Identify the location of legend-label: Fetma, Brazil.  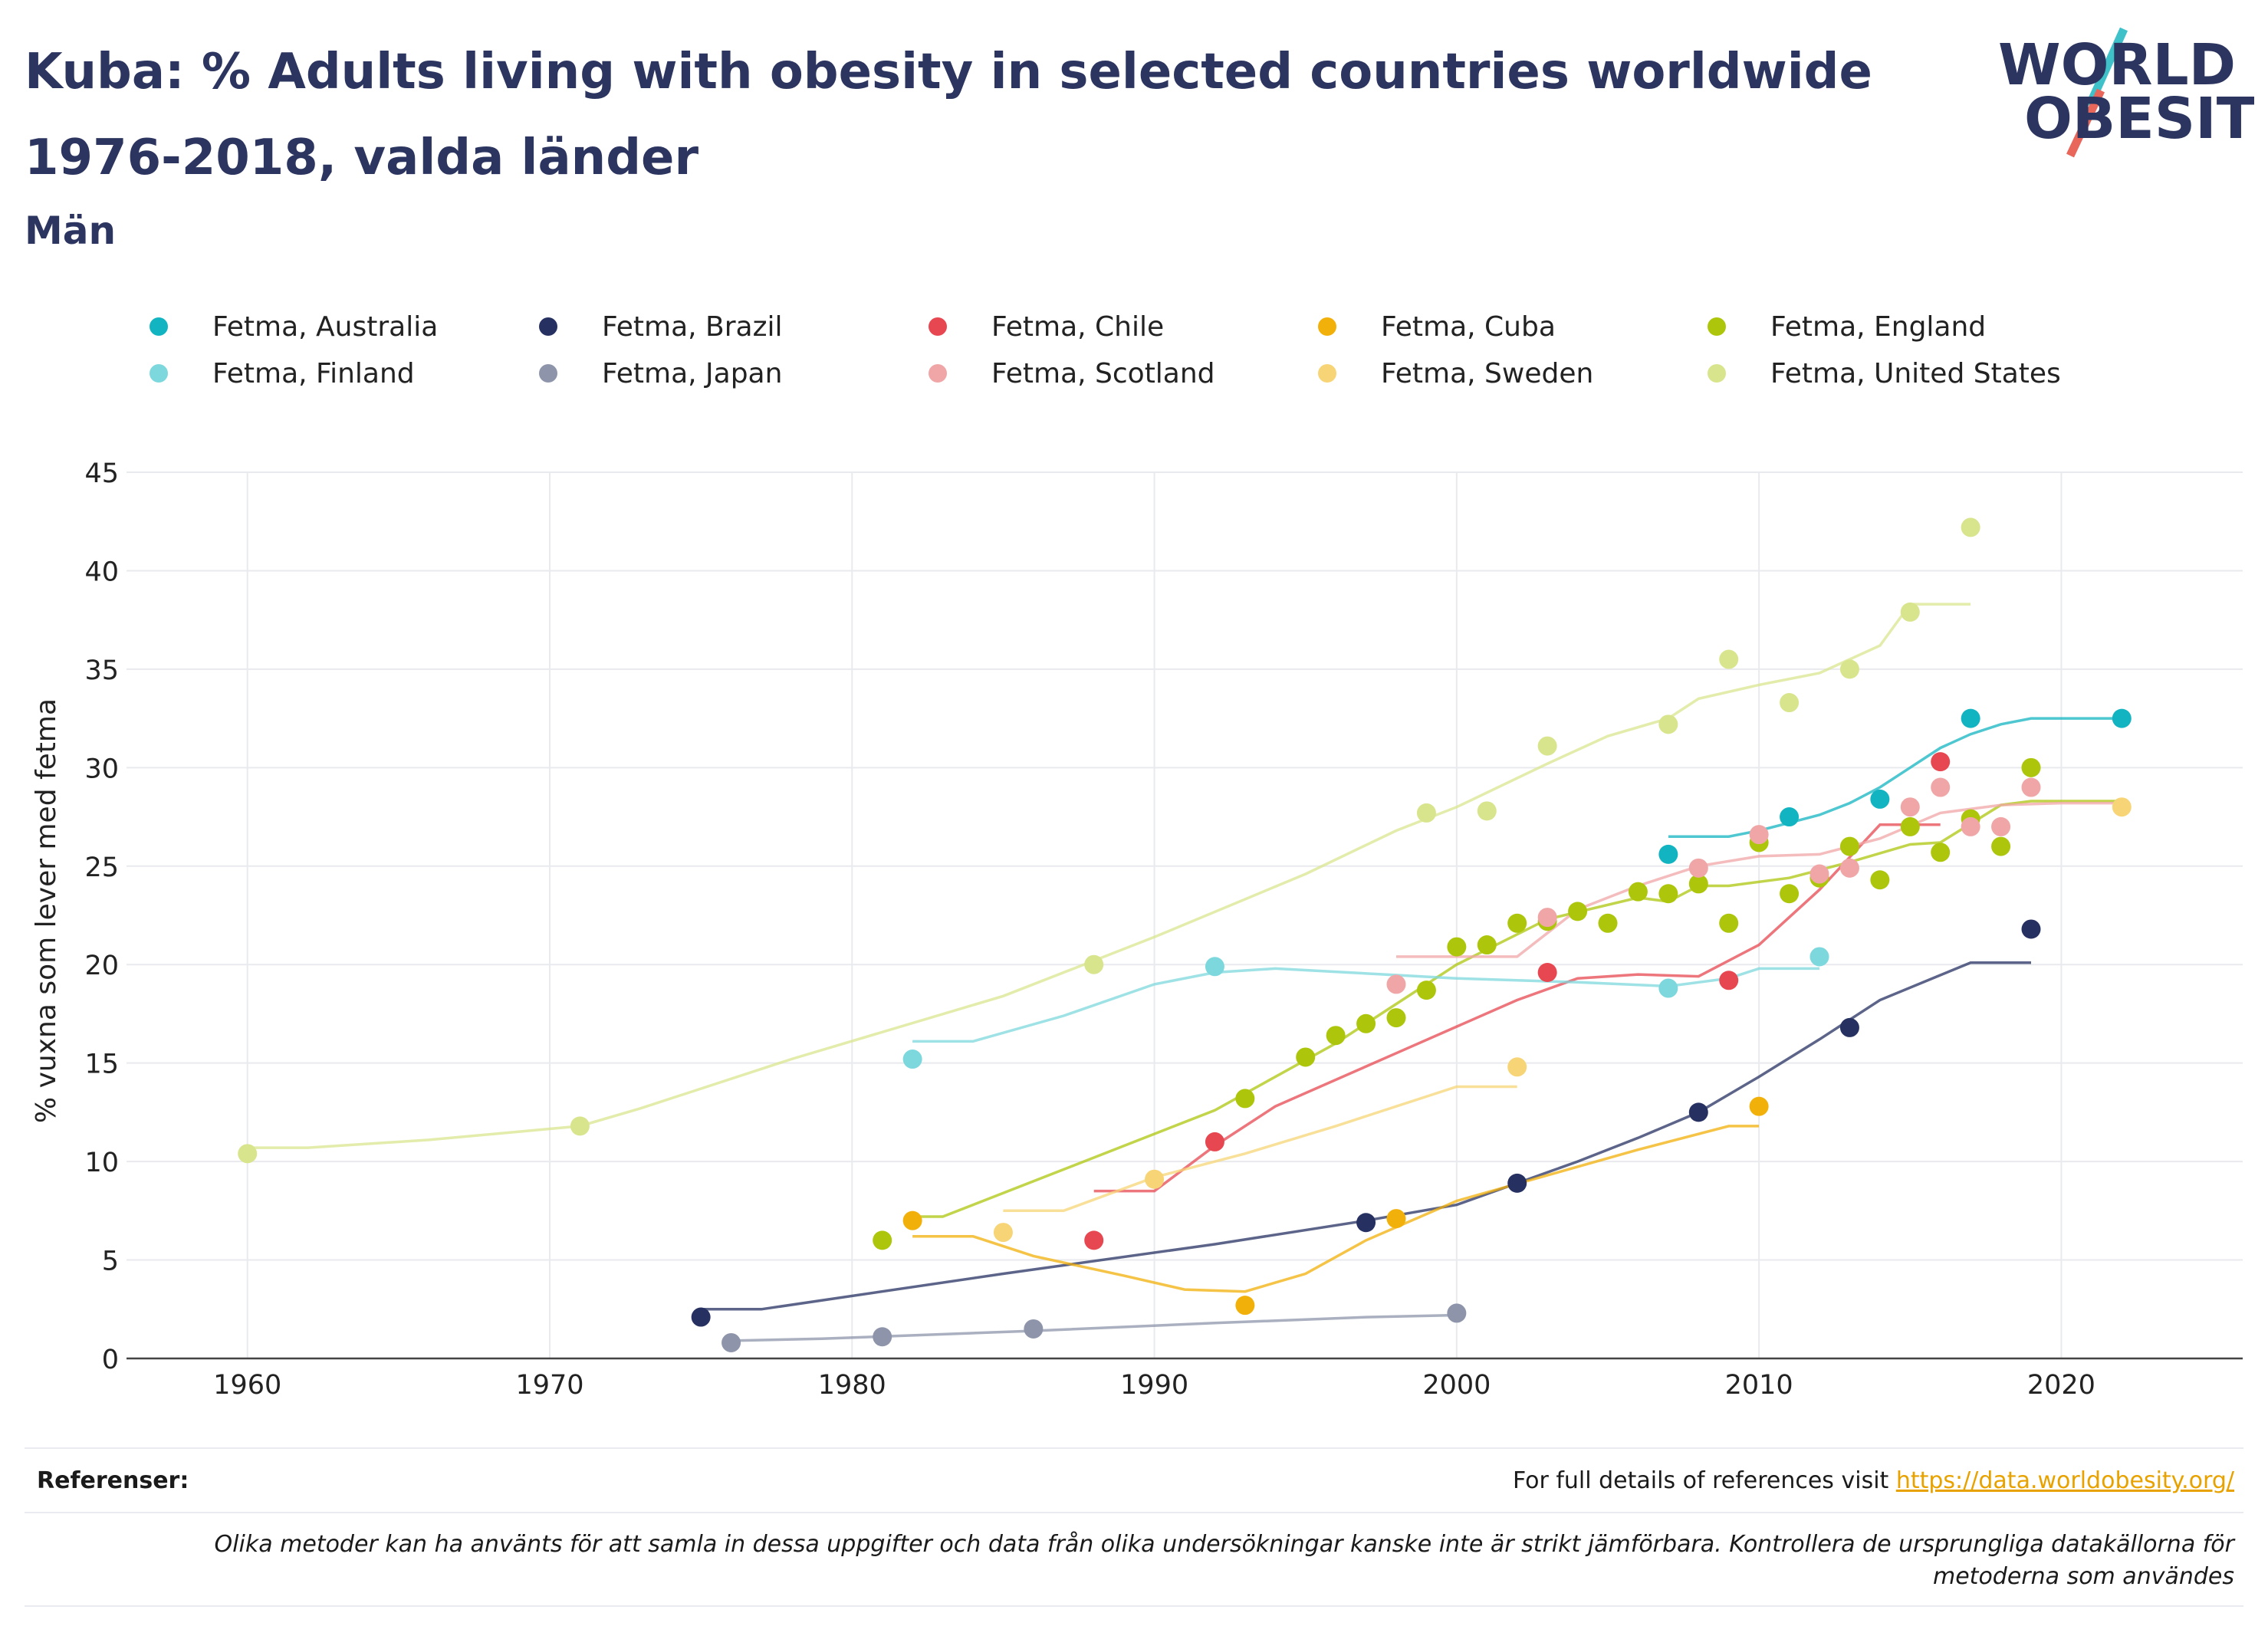
(692, 326).